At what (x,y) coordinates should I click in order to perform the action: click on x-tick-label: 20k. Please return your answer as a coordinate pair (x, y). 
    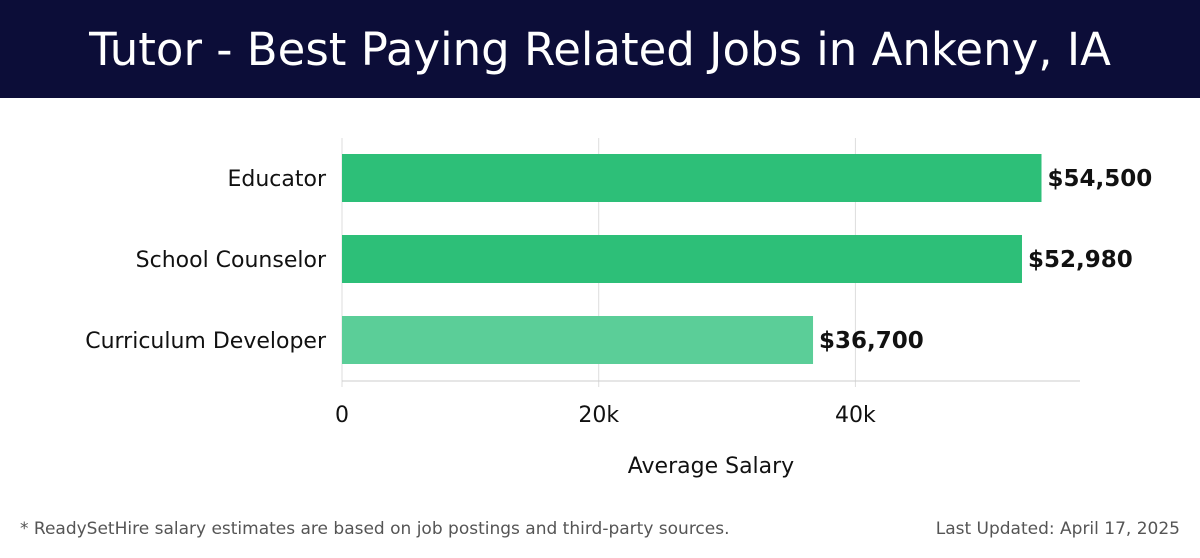
    Looking at the image, I should click on (598, 415).